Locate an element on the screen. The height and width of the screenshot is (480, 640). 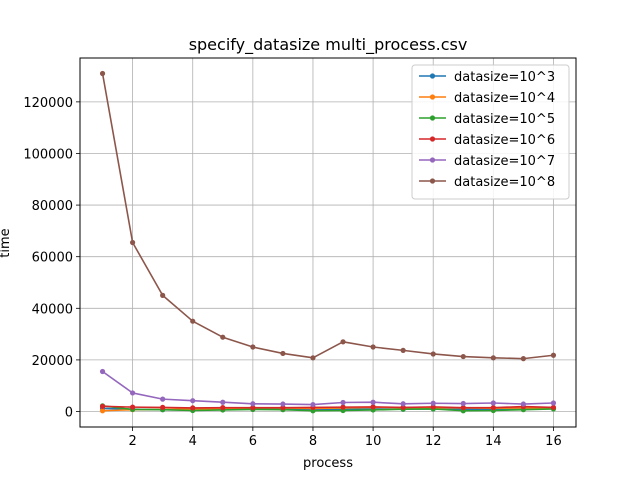
legend-item: datasize=10^7 is located at coordinates (487, 161).